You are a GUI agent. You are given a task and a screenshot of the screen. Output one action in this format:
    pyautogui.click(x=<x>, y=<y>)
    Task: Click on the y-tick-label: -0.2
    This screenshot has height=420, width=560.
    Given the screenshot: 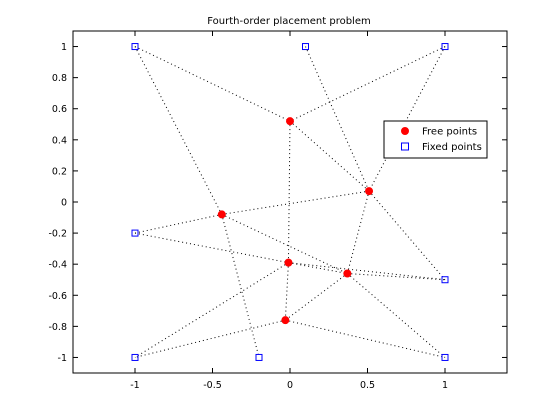 What is the action you would take?
    pyautogui.click(x=57, y=234)
    